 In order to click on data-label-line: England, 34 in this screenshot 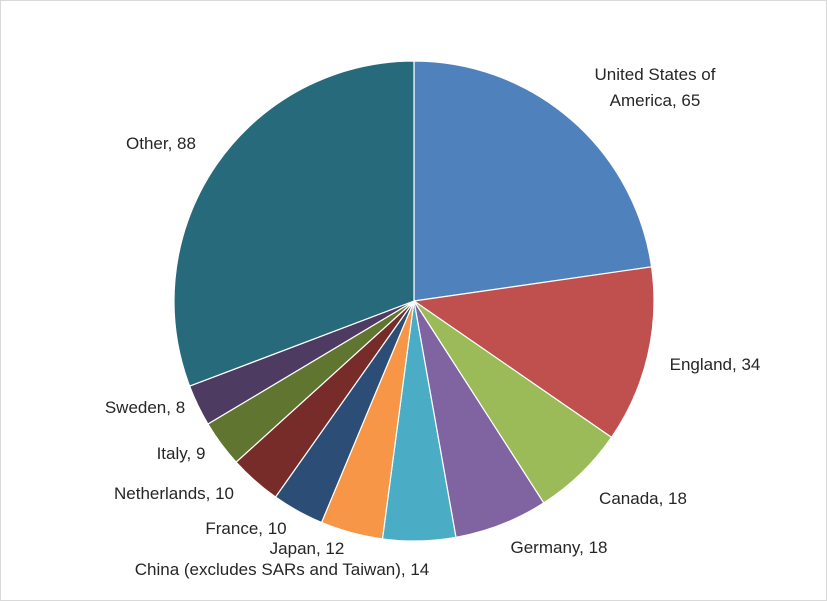, I will do `click(715, 364)`.